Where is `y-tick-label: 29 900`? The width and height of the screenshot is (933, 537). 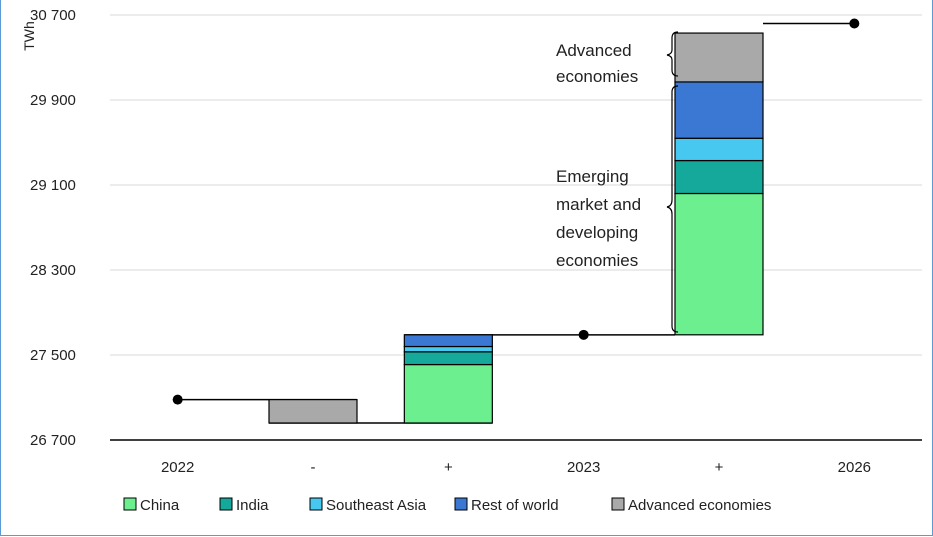 y-tick-label: 29 900 is located at coordinates (53, 100).